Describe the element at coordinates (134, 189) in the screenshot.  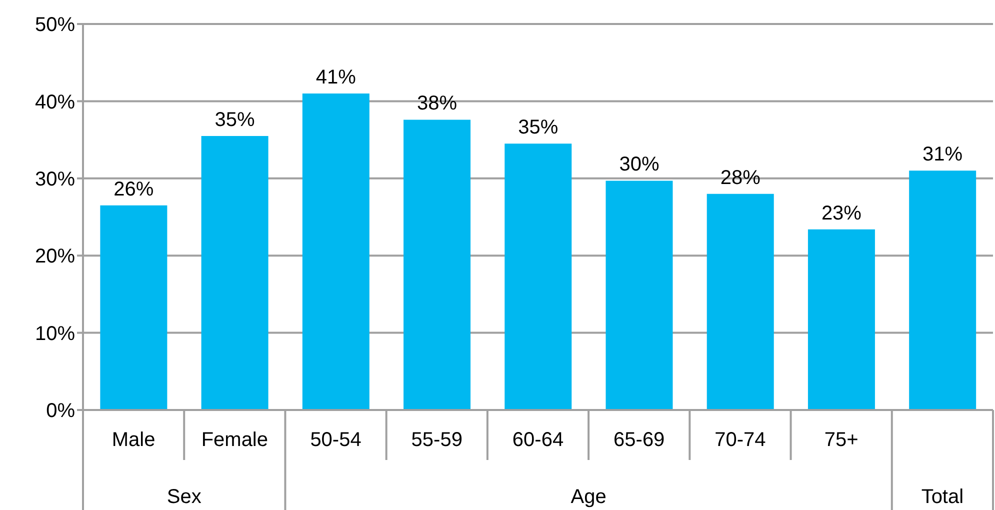
I see `data-label: 26%` at that location.